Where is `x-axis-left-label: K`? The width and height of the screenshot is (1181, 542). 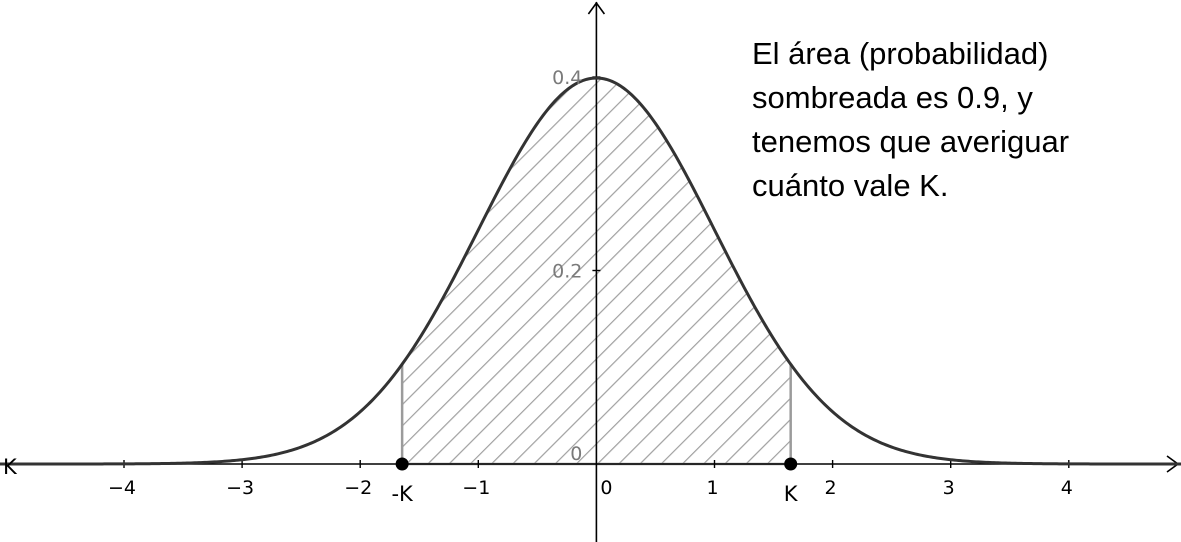
x-axis-left-label: K is located at coordinates (10, 467).